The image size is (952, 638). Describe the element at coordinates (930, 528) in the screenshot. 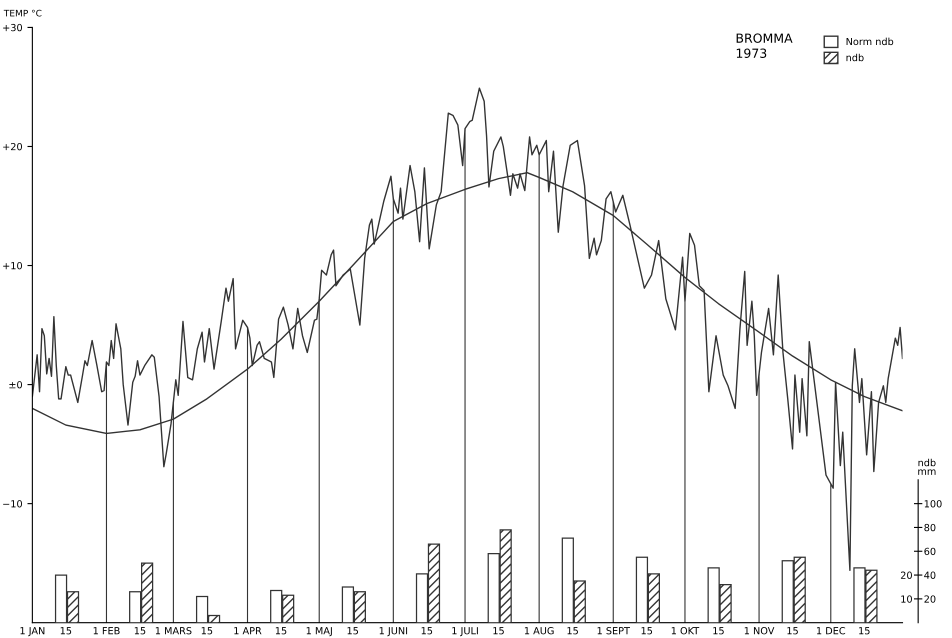

I see `y2-tick-label: 80` at that location.